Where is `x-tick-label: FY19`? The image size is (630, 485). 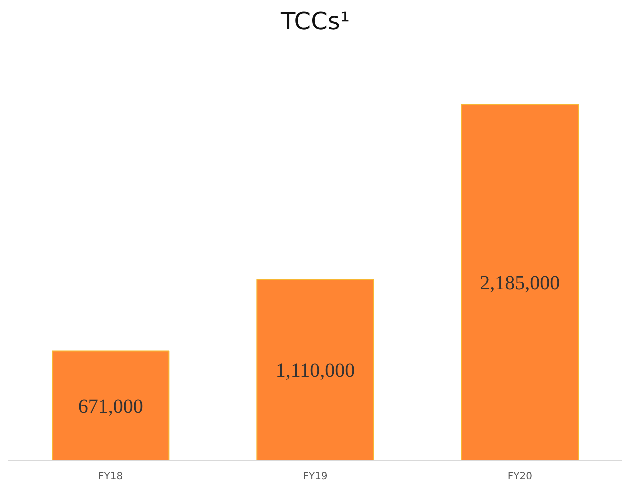 x-tick-label: FY19 is located at coordinates (315, 477).